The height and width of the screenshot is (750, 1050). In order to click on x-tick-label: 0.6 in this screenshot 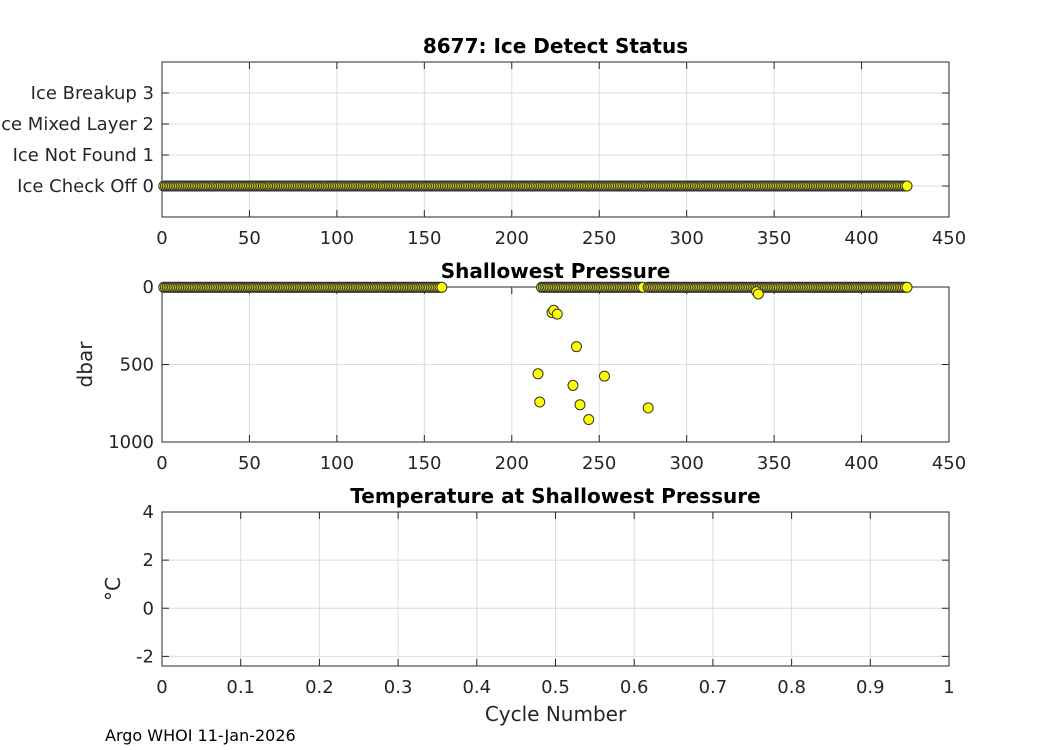, I will do `click(634, 687)`.